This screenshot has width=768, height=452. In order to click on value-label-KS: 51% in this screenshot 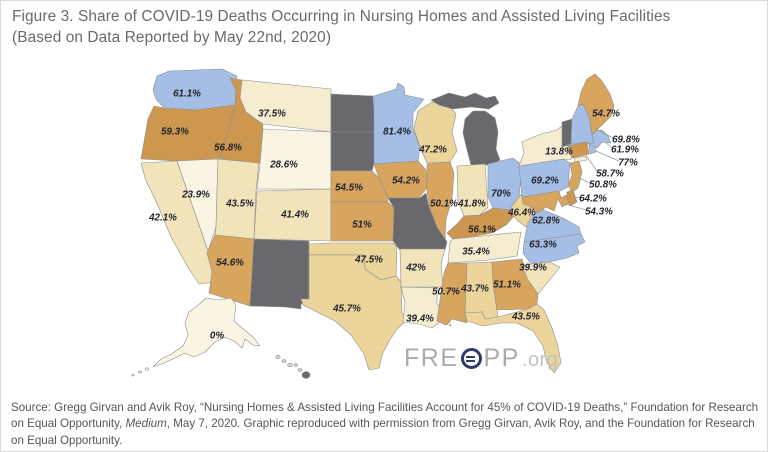, I will do `click(362, 225)`.